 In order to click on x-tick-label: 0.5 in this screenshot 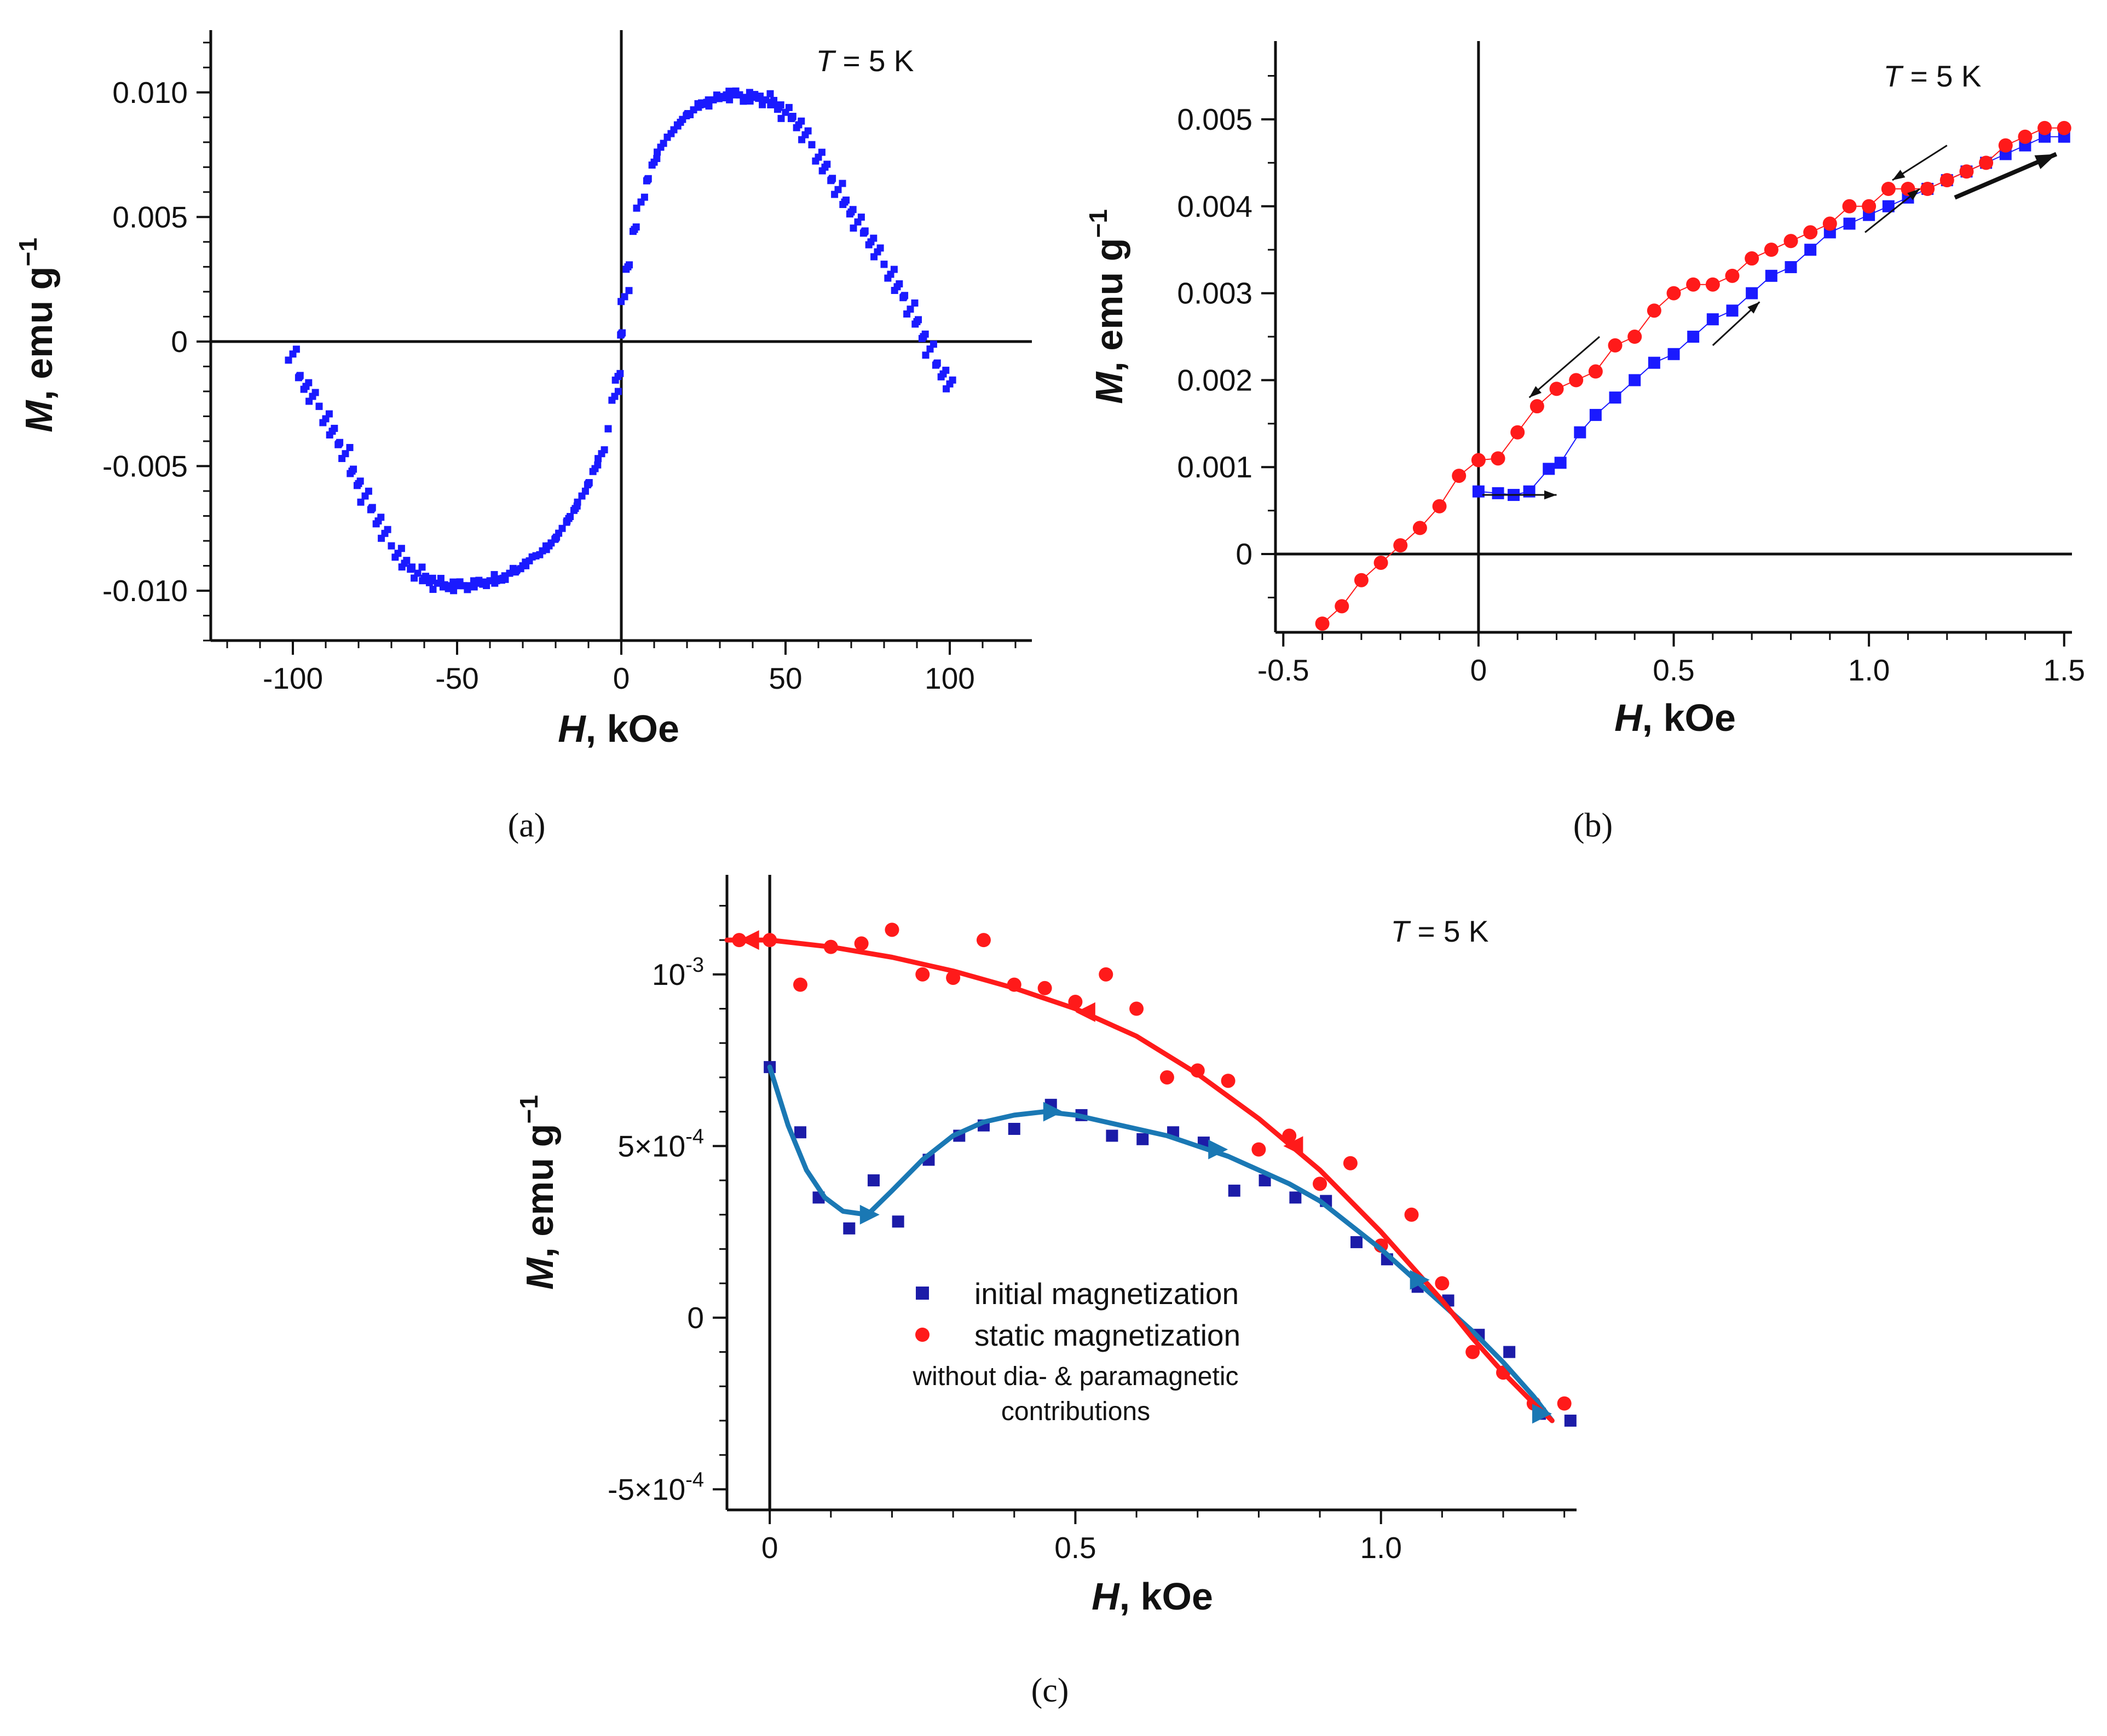, I will do `click(1674, 670)`.